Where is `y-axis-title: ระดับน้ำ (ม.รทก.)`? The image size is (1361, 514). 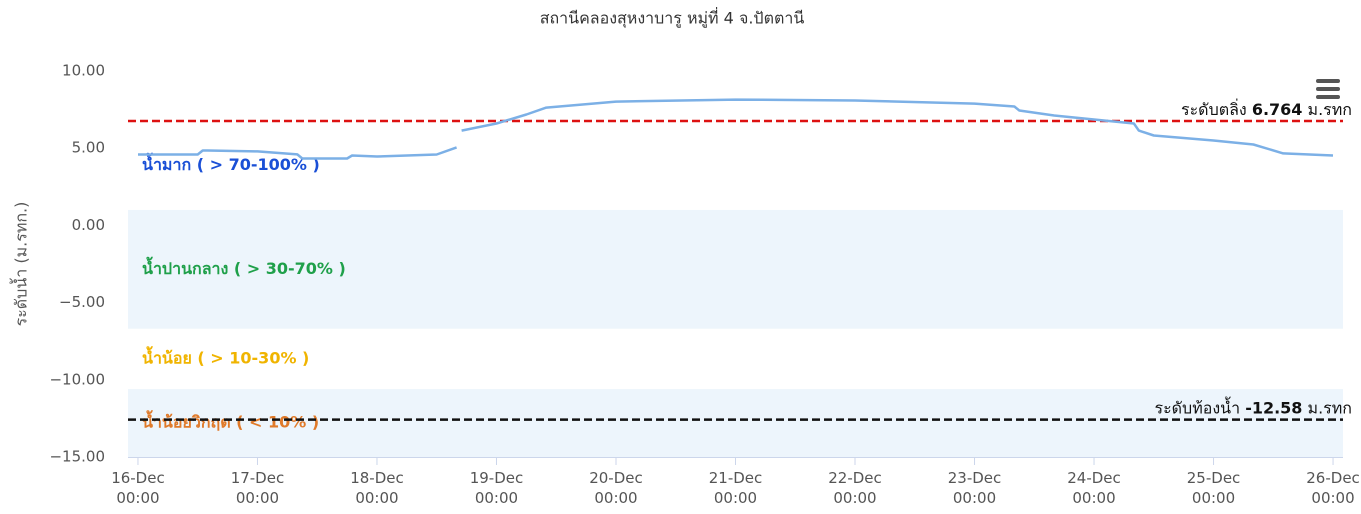 y-axis-title: ระดับน้ำ (ม.รทก.) is located at coordinates (20, 264).